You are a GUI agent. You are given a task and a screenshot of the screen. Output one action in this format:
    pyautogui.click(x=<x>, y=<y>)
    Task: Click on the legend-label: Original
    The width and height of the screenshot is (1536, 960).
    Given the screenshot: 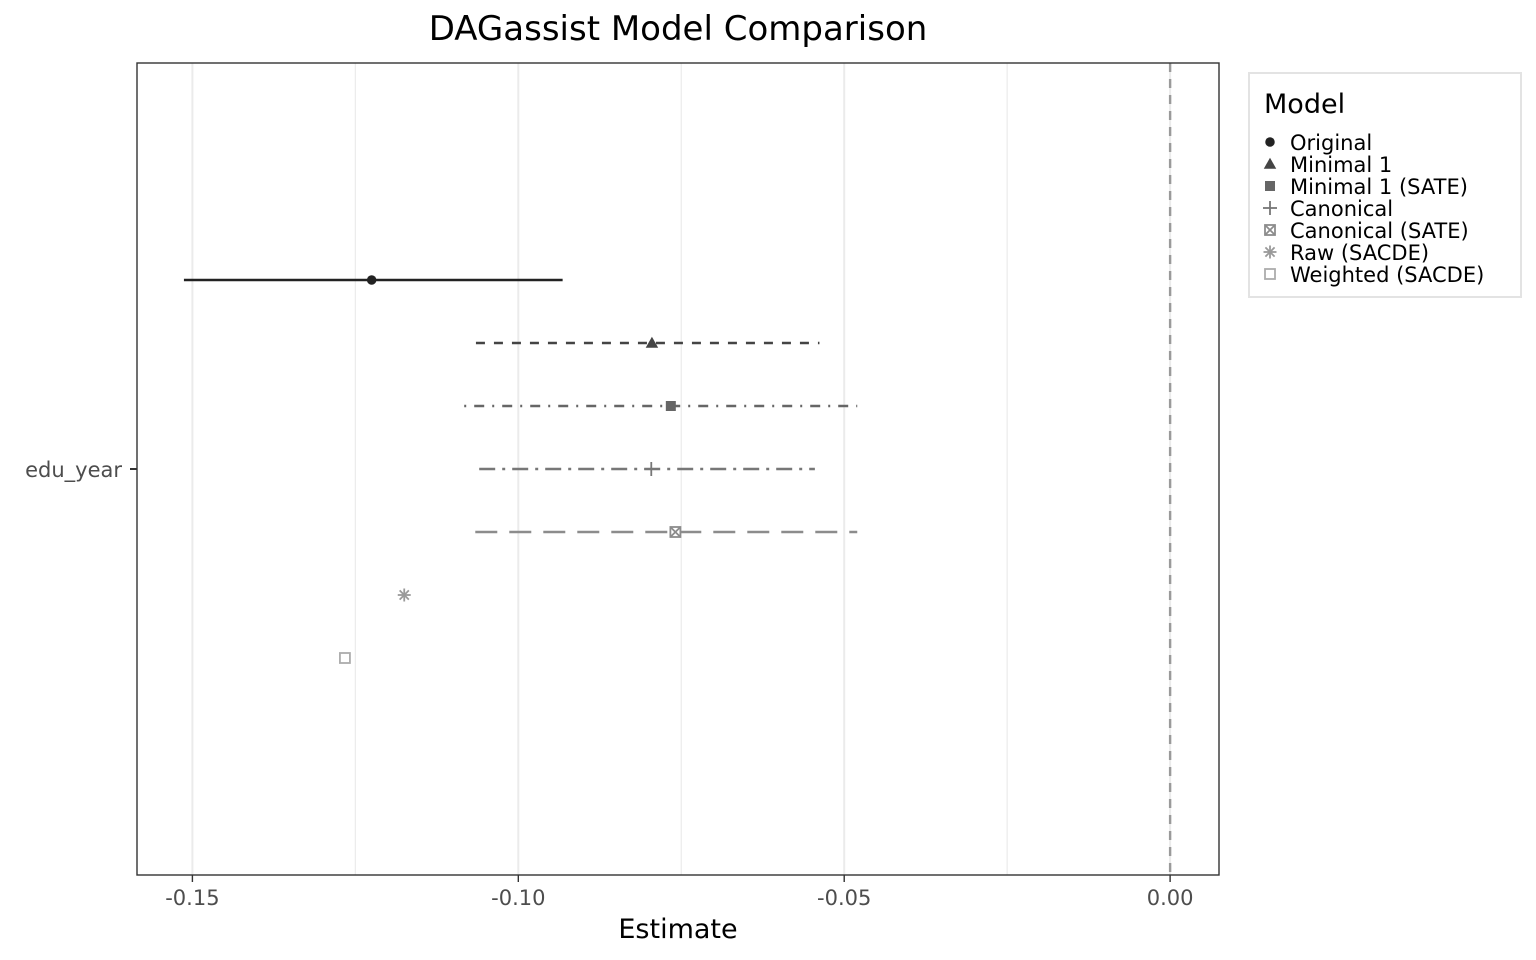 What is the action you would take?
    pyautogui.click(x=1331, y=143)
    